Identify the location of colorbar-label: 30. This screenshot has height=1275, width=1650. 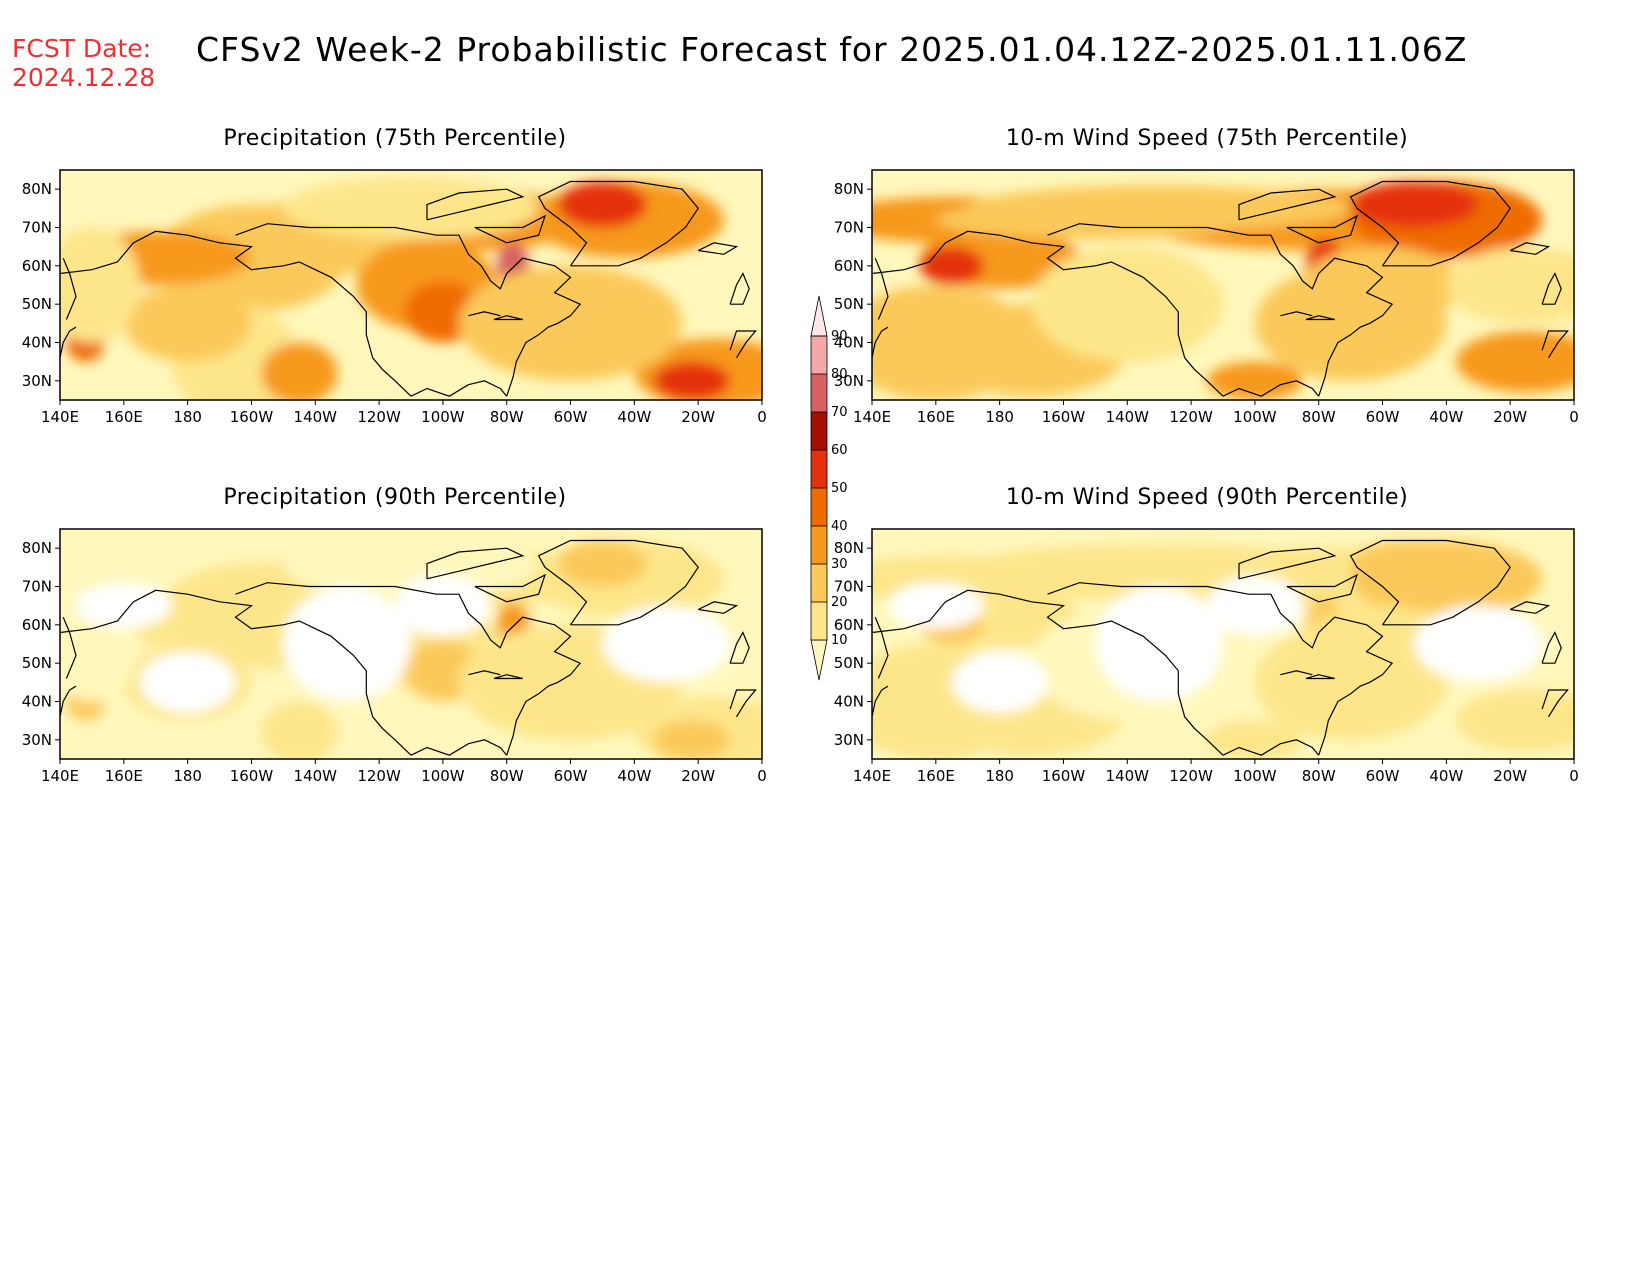
(839, 564).